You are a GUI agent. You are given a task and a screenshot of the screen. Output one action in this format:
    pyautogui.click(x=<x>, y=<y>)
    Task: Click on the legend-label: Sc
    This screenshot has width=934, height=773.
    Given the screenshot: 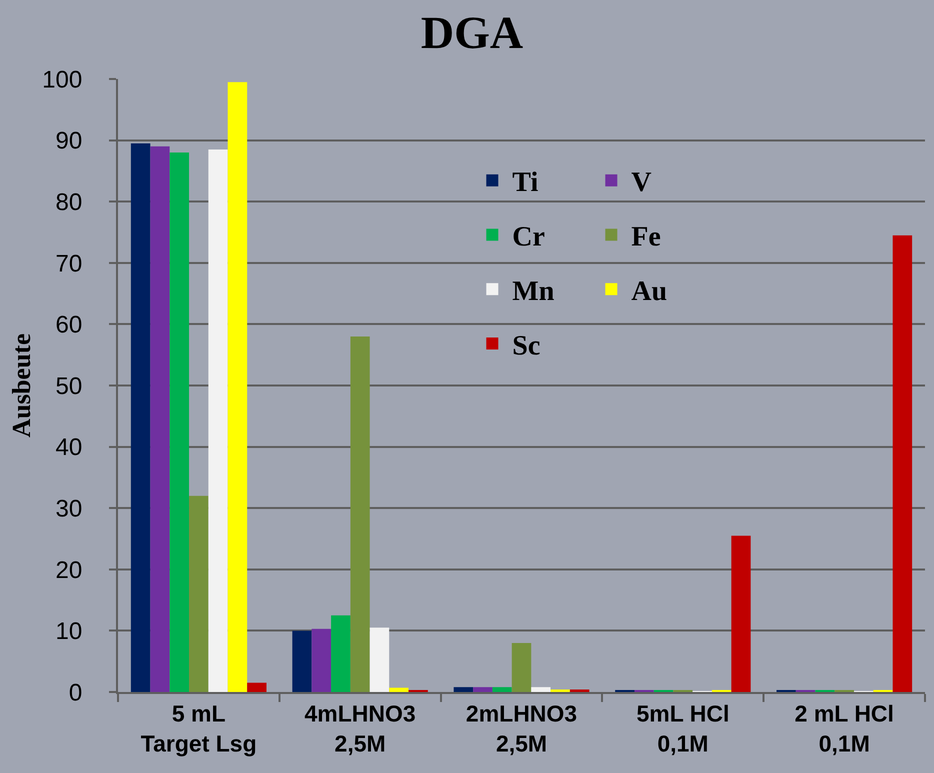 What is the action you would take?
    pyautogui.click(x=526, y=346)
    